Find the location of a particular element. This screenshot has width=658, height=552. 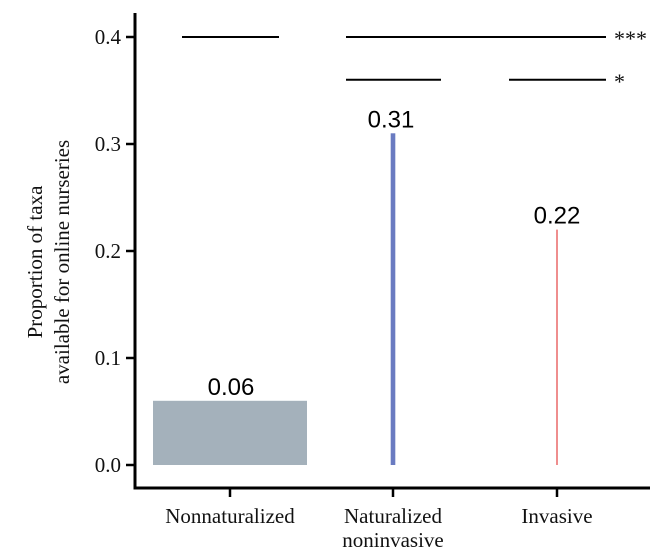

significance-brackets: **** is located at coordinates (414, 60).